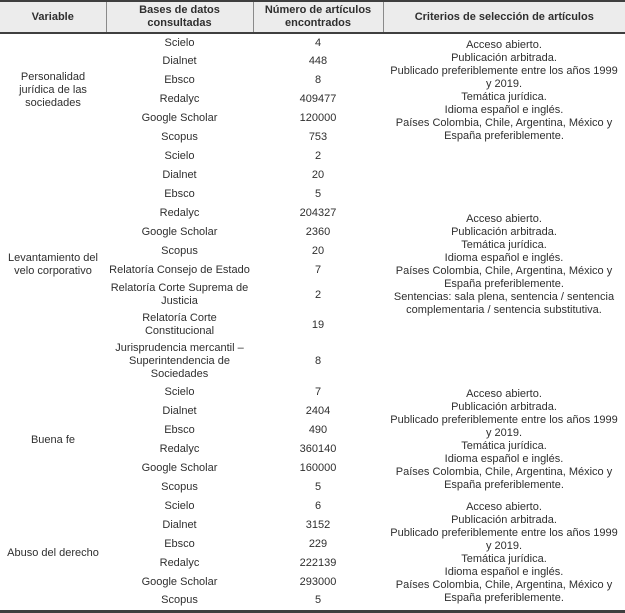  What do you see at coordinates (318, 506) in the screenshot?
I see `article-count-cell: 6` at bounding box center [318, 506].